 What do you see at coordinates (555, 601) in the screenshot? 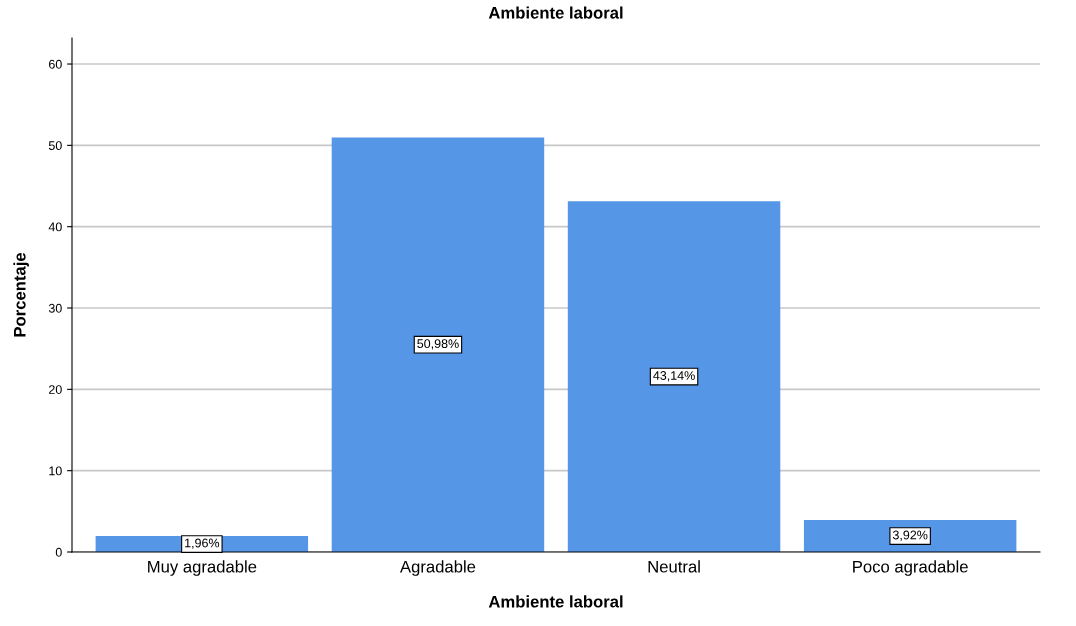
I see `x-axis-title: Ambiente laboral` at bounding box center [555, 601].